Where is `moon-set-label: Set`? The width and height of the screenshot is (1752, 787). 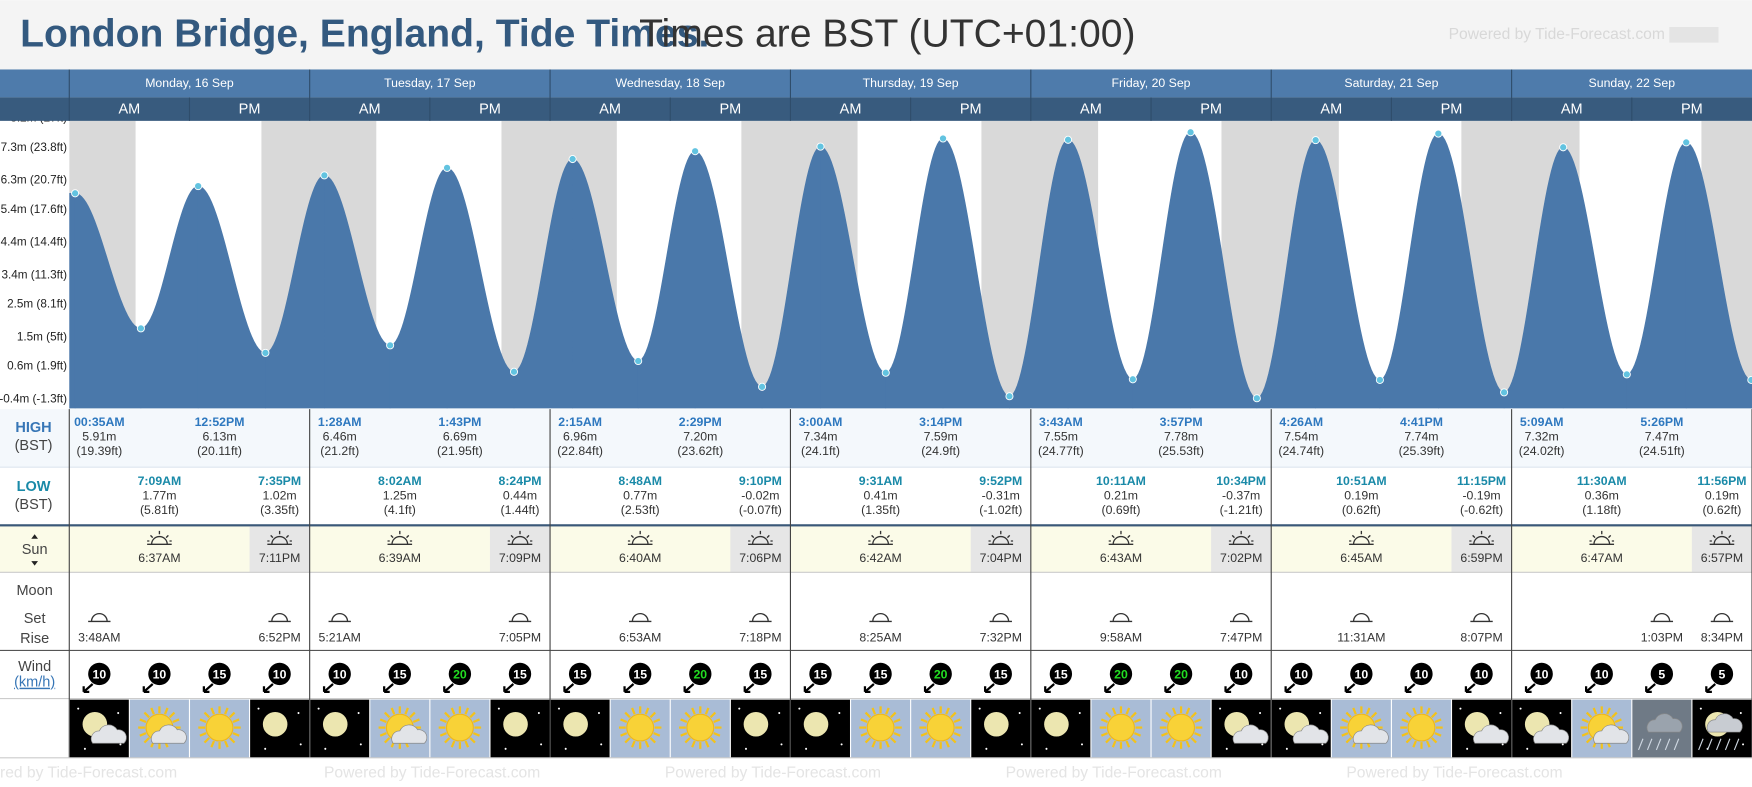 moon-set-label: Set is located at coordinates (35, 619).